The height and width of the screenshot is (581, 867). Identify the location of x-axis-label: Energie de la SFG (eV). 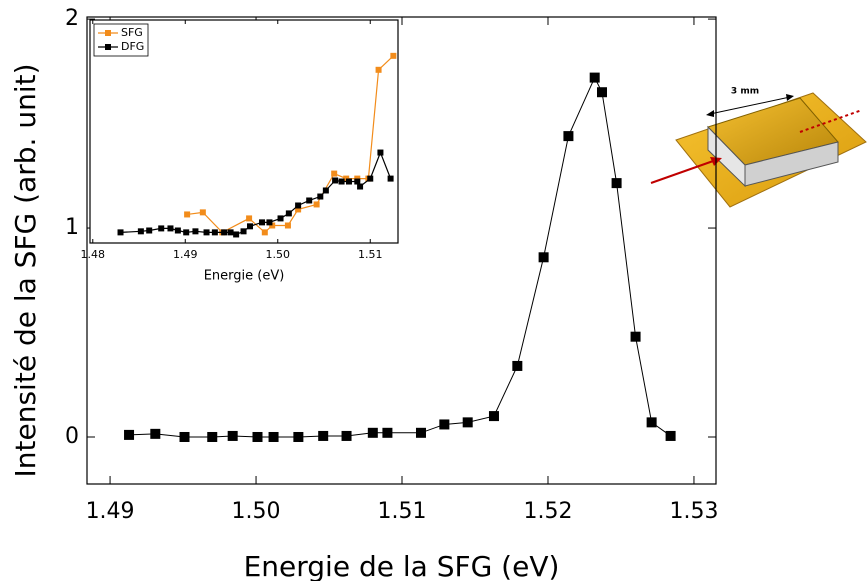
(402, 565).